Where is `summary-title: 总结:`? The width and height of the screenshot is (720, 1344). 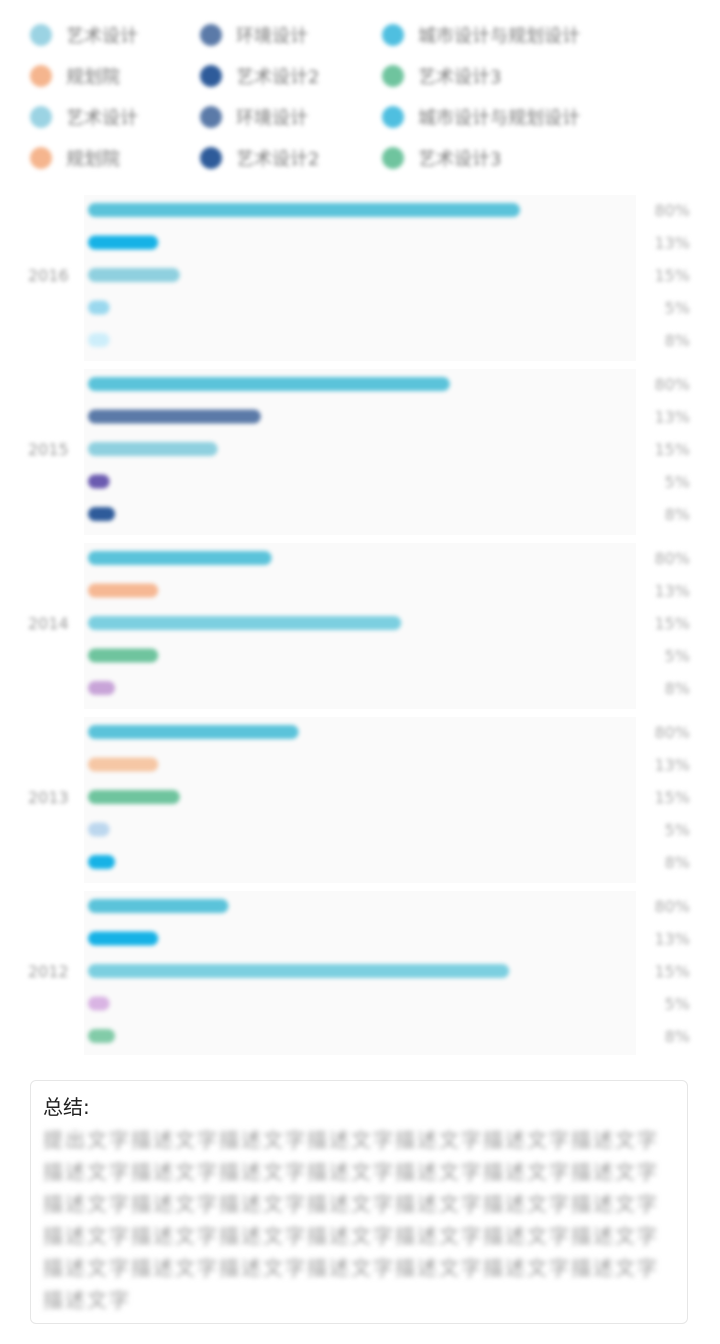
summary-title: 总结: is located at coordinates (66, 1107).